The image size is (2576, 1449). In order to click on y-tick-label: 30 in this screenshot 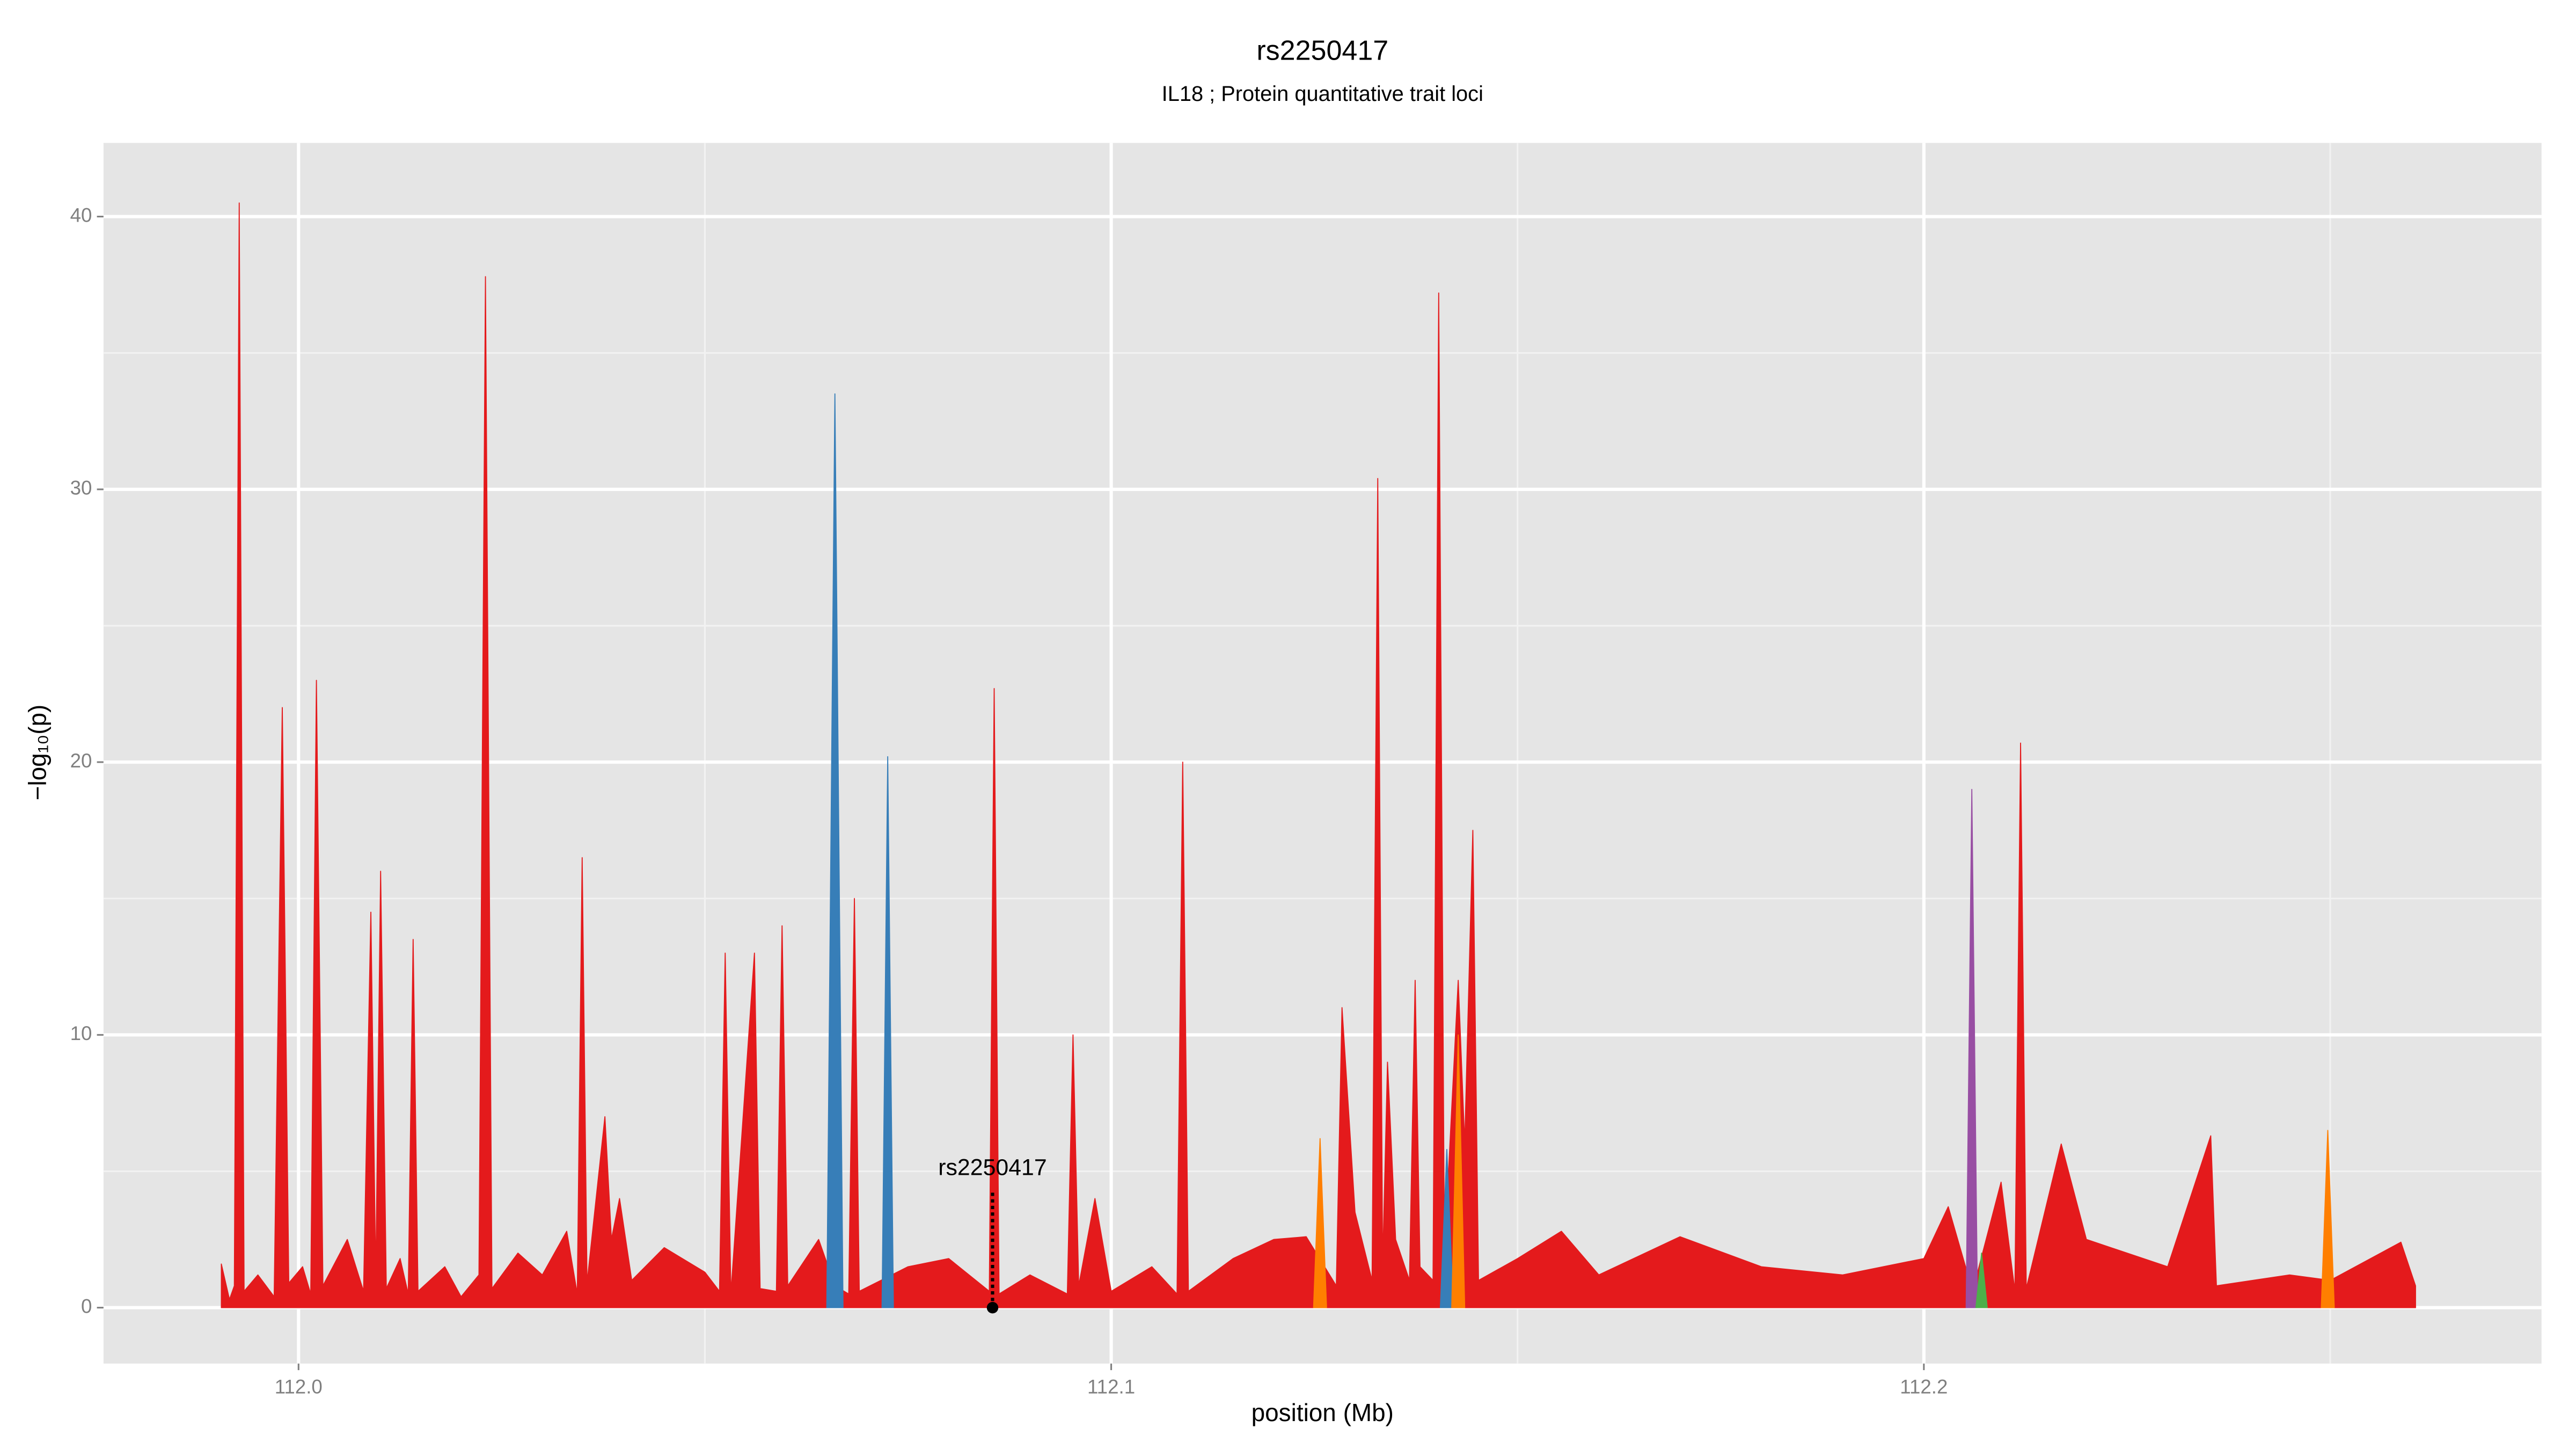, I will do `click(81, 488)`.